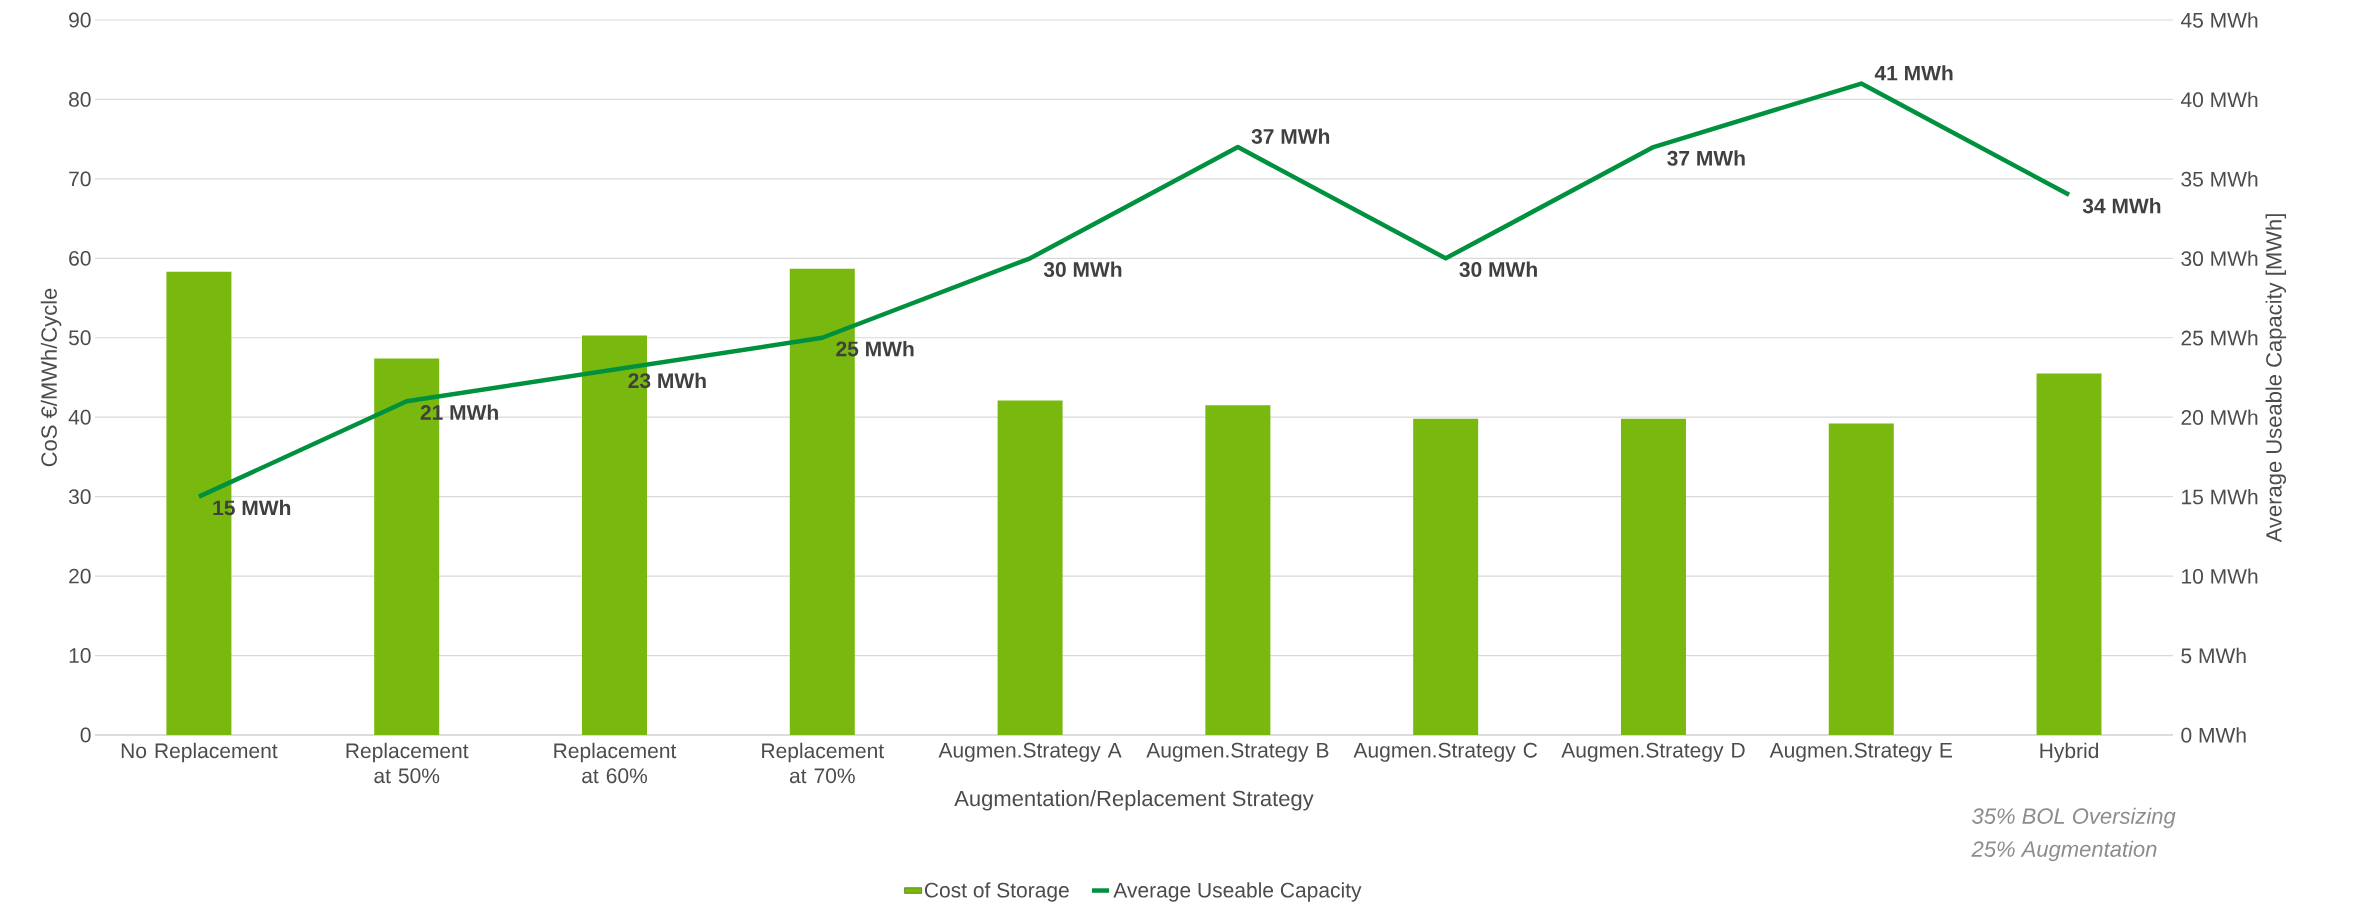 Image resolution: width=2366 pixels, height=912 pixels. What do you see at coordinates (79, 338) in the screenshot?
I see `y-tick-label: 50` at bounding box center [79, 338].